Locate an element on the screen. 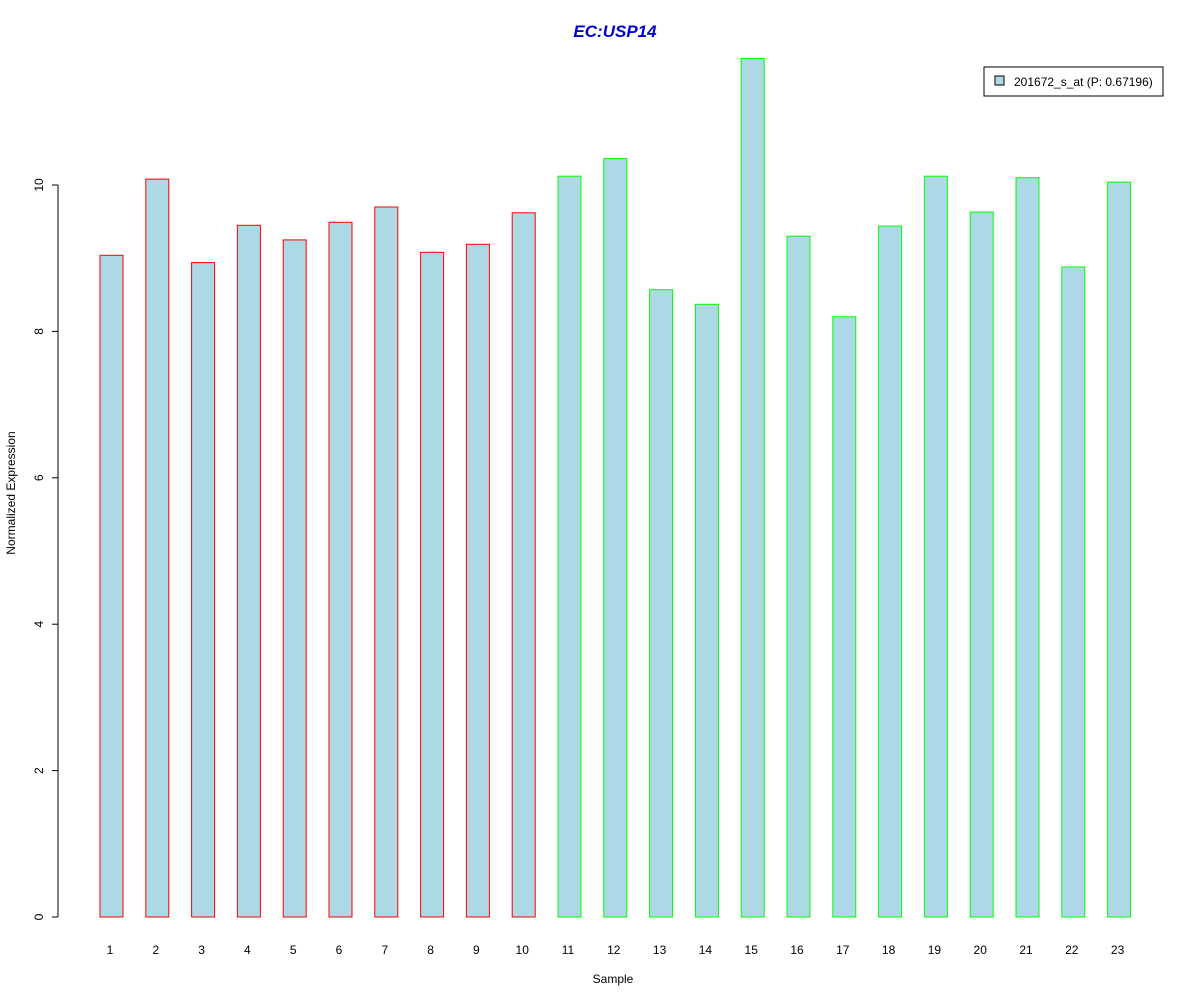 The height and width of the screenshot is (1005, 1200). chart-title: EC:USP14 is located at coordinates (615, 31).